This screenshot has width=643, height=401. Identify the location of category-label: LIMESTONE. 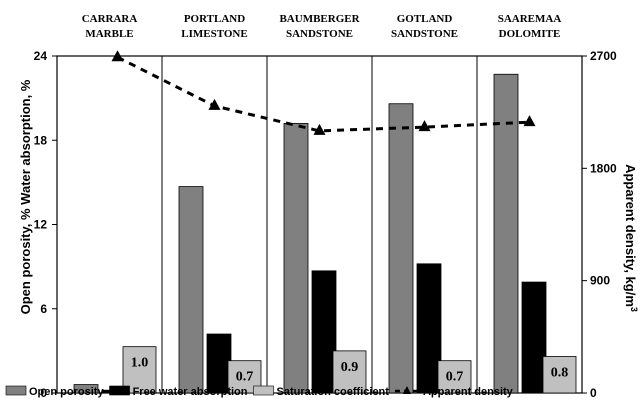
(214, 34).